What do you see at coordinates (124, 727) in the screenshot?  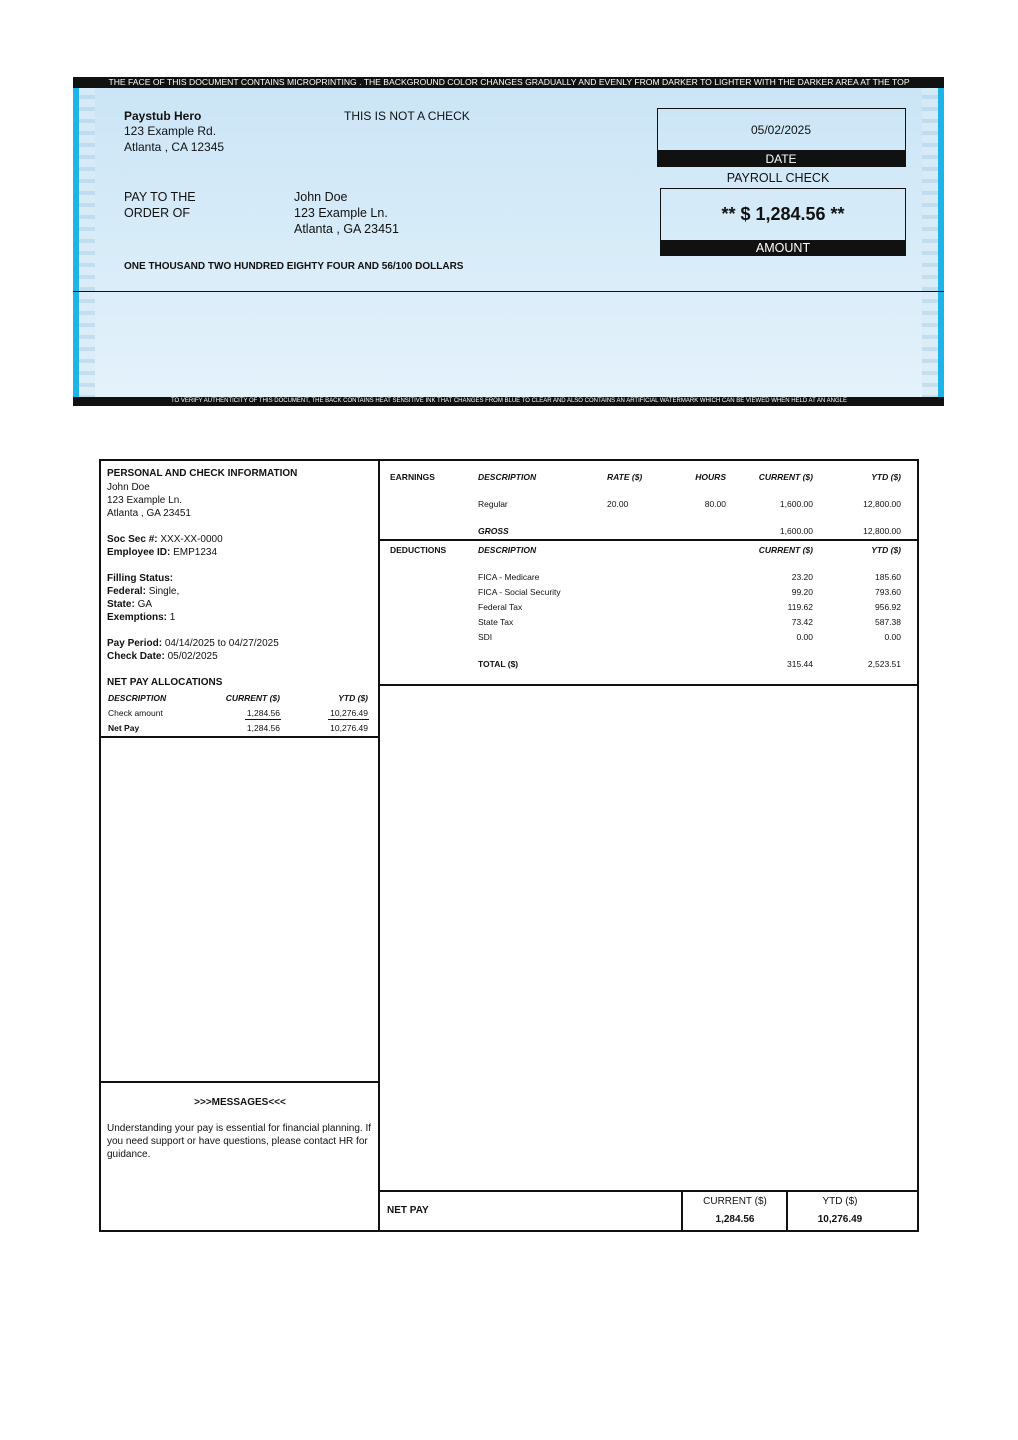 I see `allocation-cell: Net Pay` at bounding box center [124, 727].